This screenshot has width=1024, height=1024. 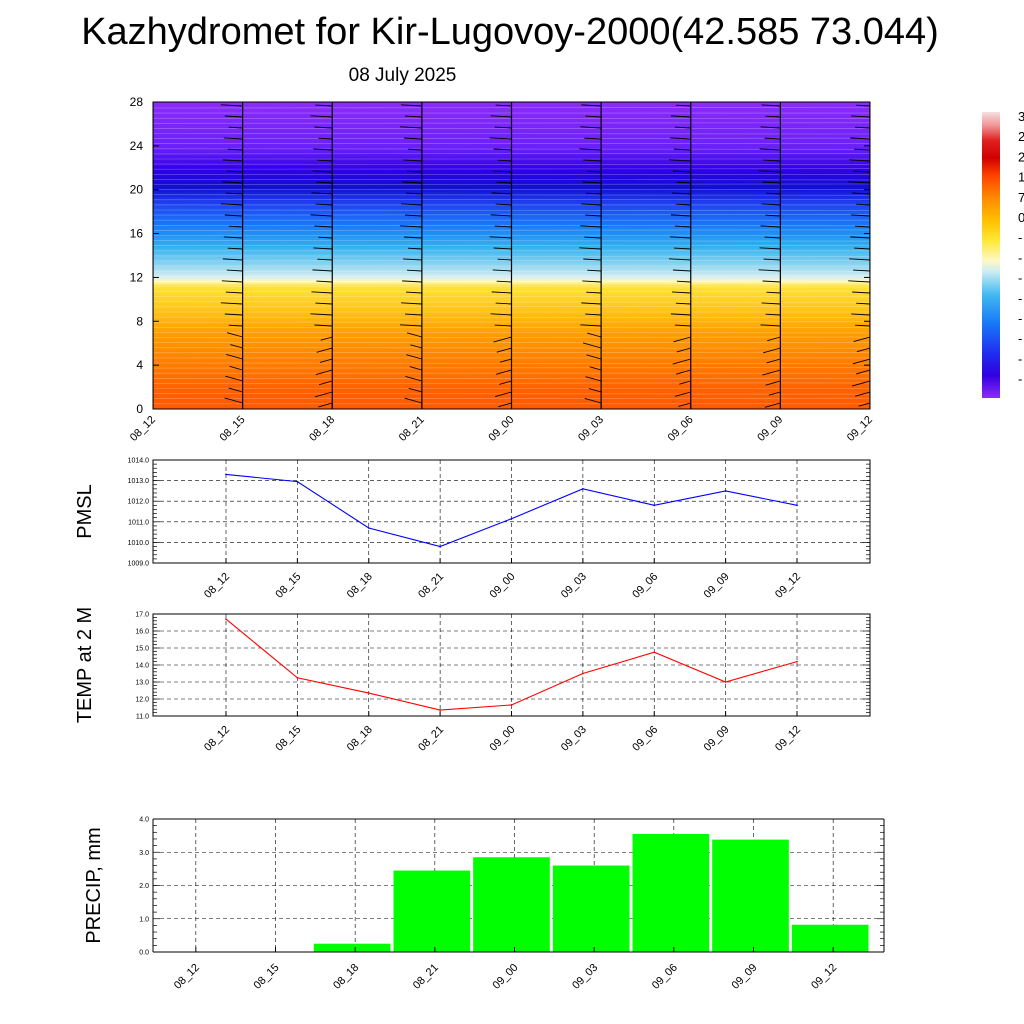 I want to click on y-tick-label: 4.0, so click(x=144, y=820).